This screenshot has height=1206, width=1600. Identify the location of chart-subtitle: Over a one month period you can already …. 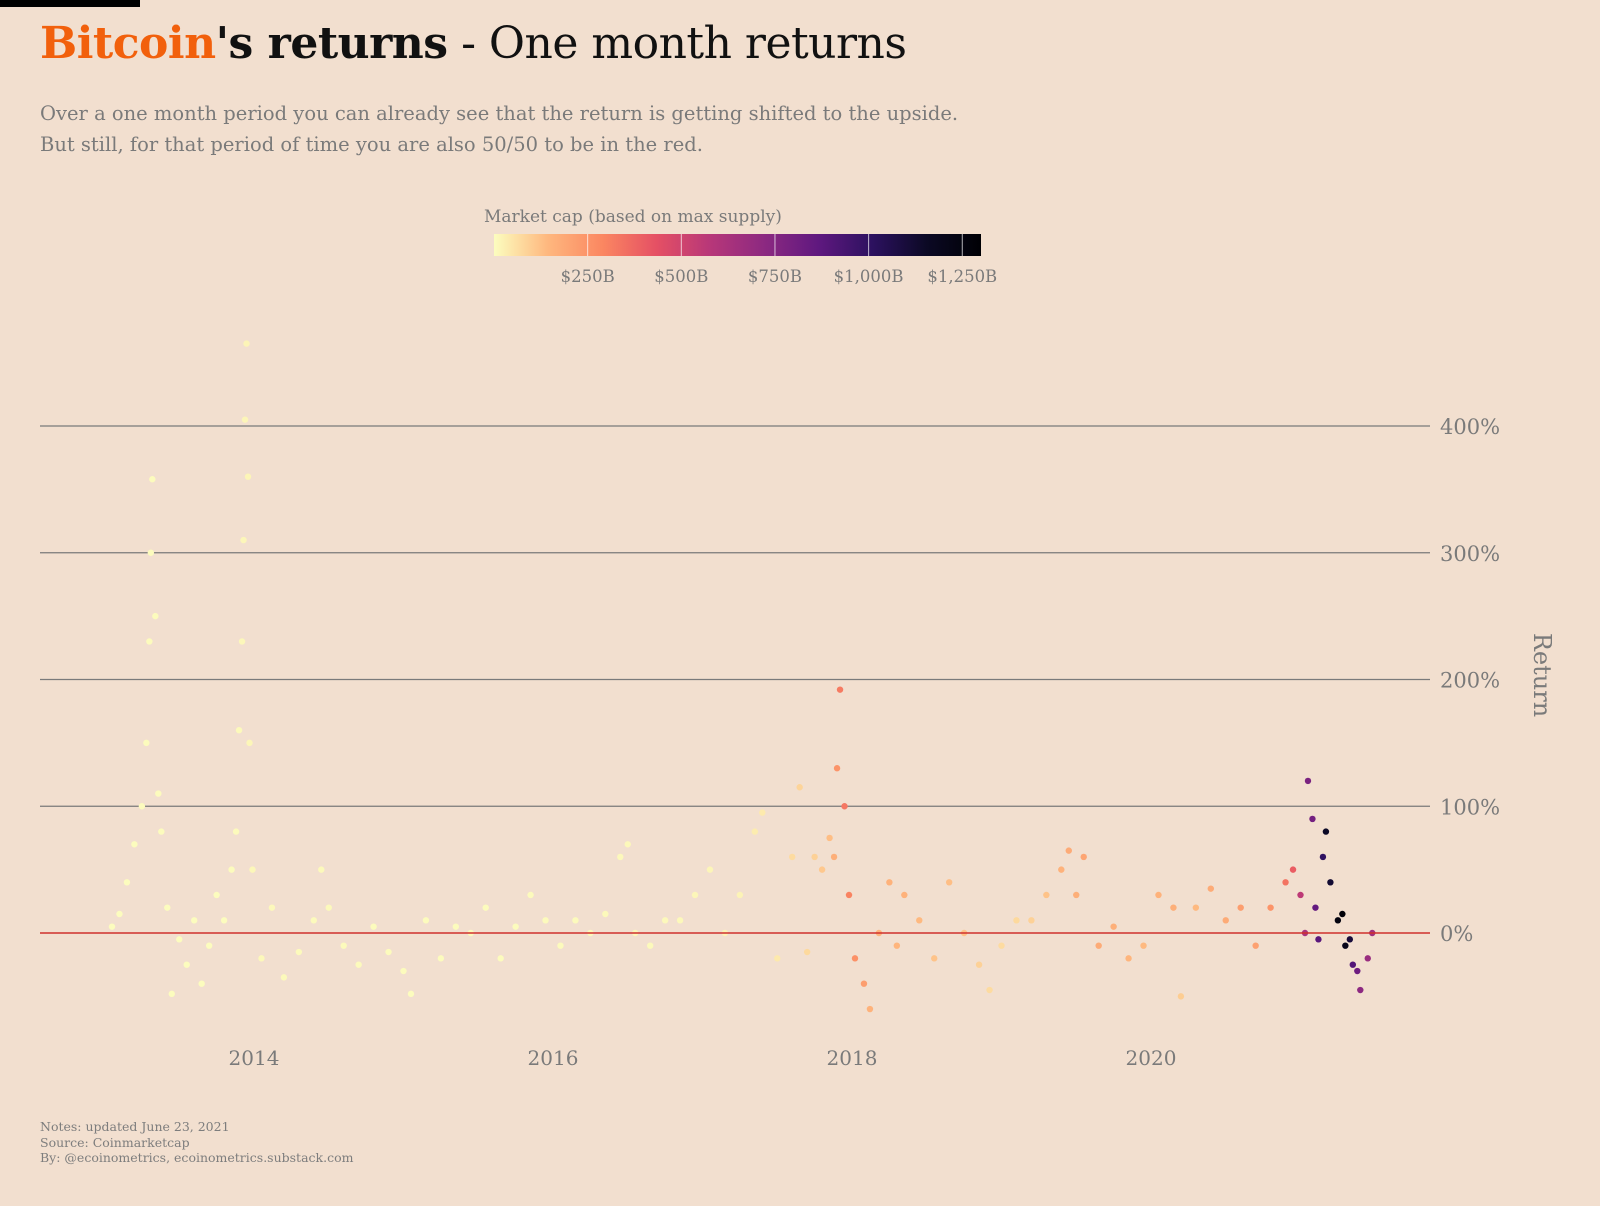
(499, 129).